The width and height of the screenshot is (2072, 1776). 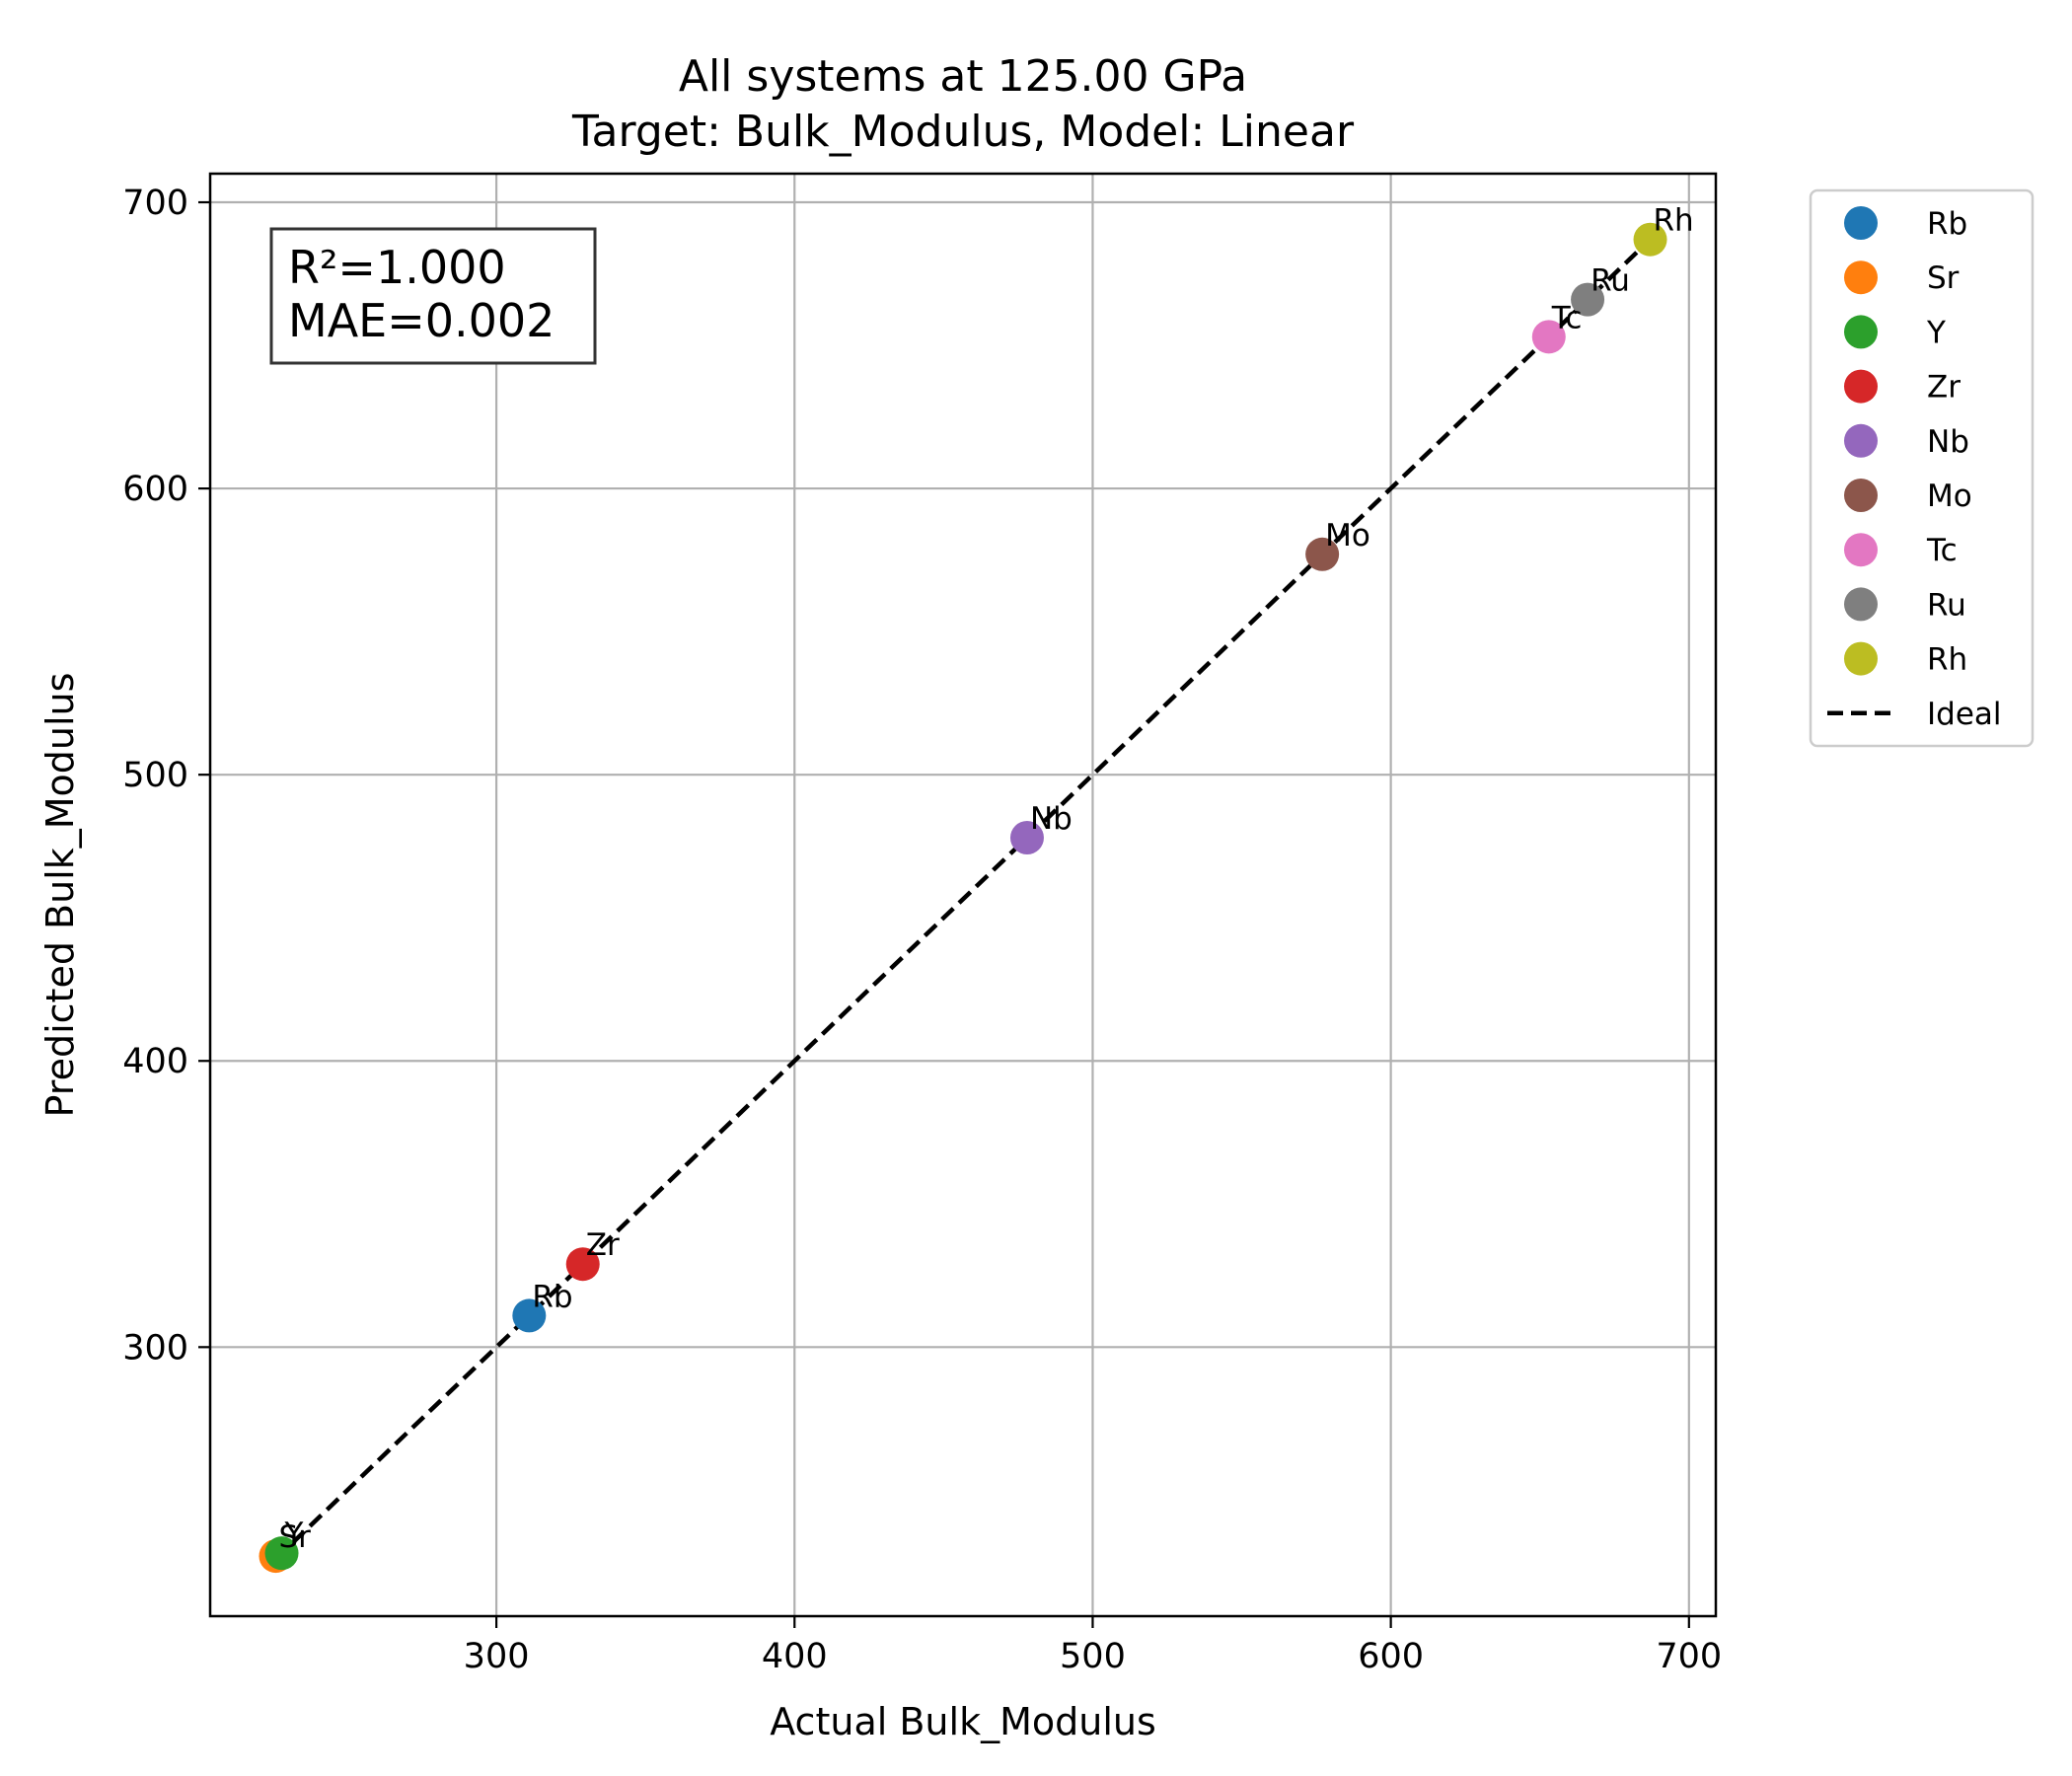 What do you see at coordinates (60, 896) in the screenshot?
I see `y-axis-label: Predicted Bulk_Modulus` at bounding box center [60, 896].